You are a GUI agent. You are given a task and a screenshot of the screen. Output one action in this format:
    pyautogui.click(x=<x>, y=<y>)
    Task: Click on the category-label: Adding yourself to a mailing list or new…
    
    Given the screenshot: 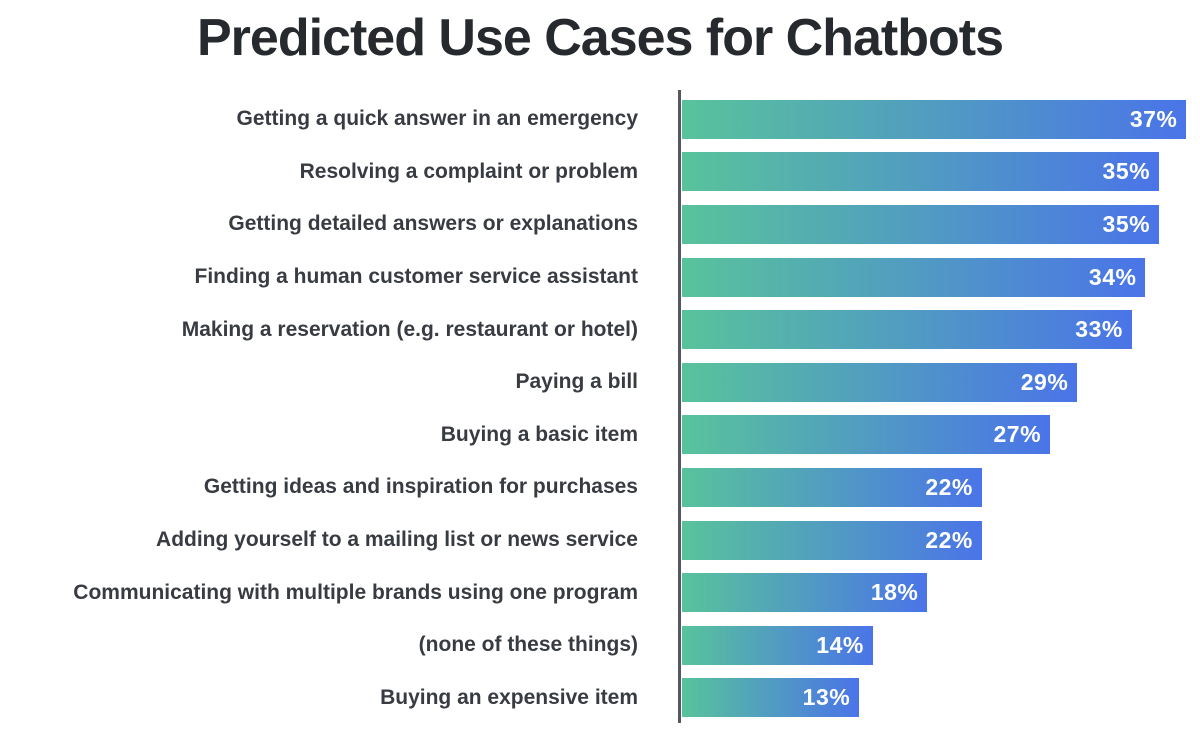 What is the action you would take?
    pyautogui.click(x=397, y=540)
    